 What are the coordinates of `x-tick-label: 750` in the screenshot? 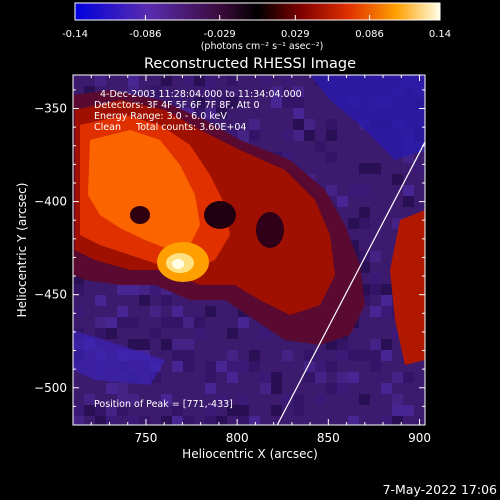 It's located at (146, 438).